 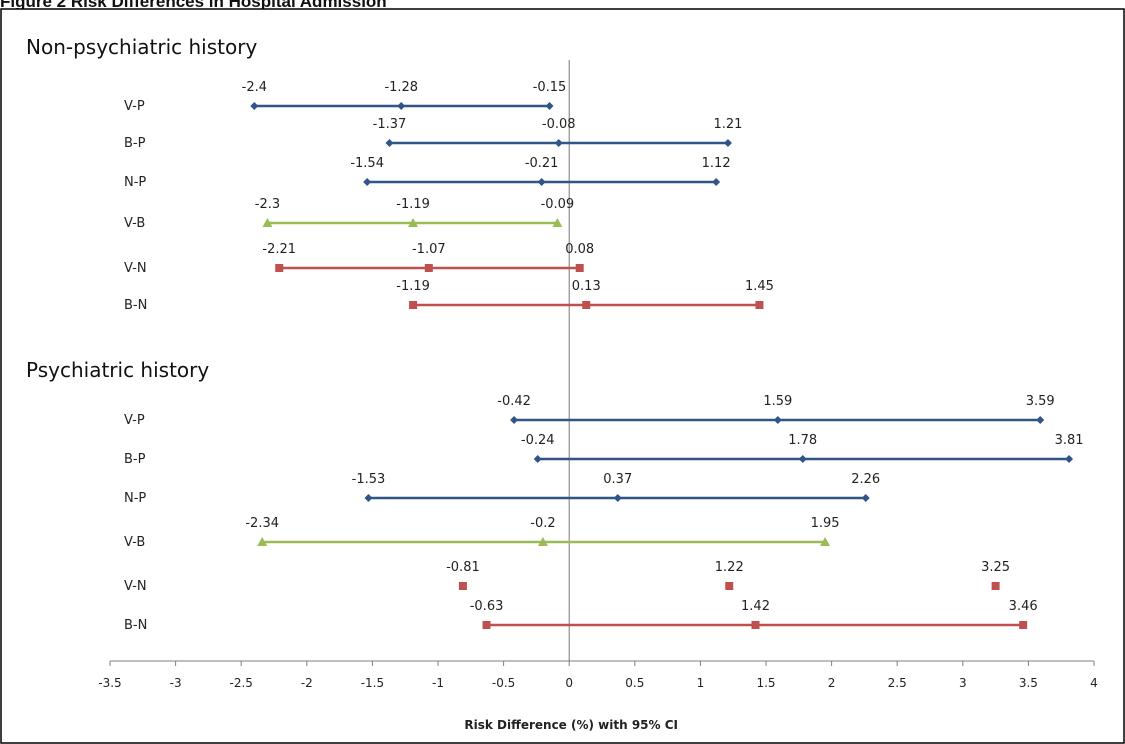 What do you see at coordinates (963, 683) in the screenshot?
I see `x-tick-label: 3` at bounding box center [963, 683].